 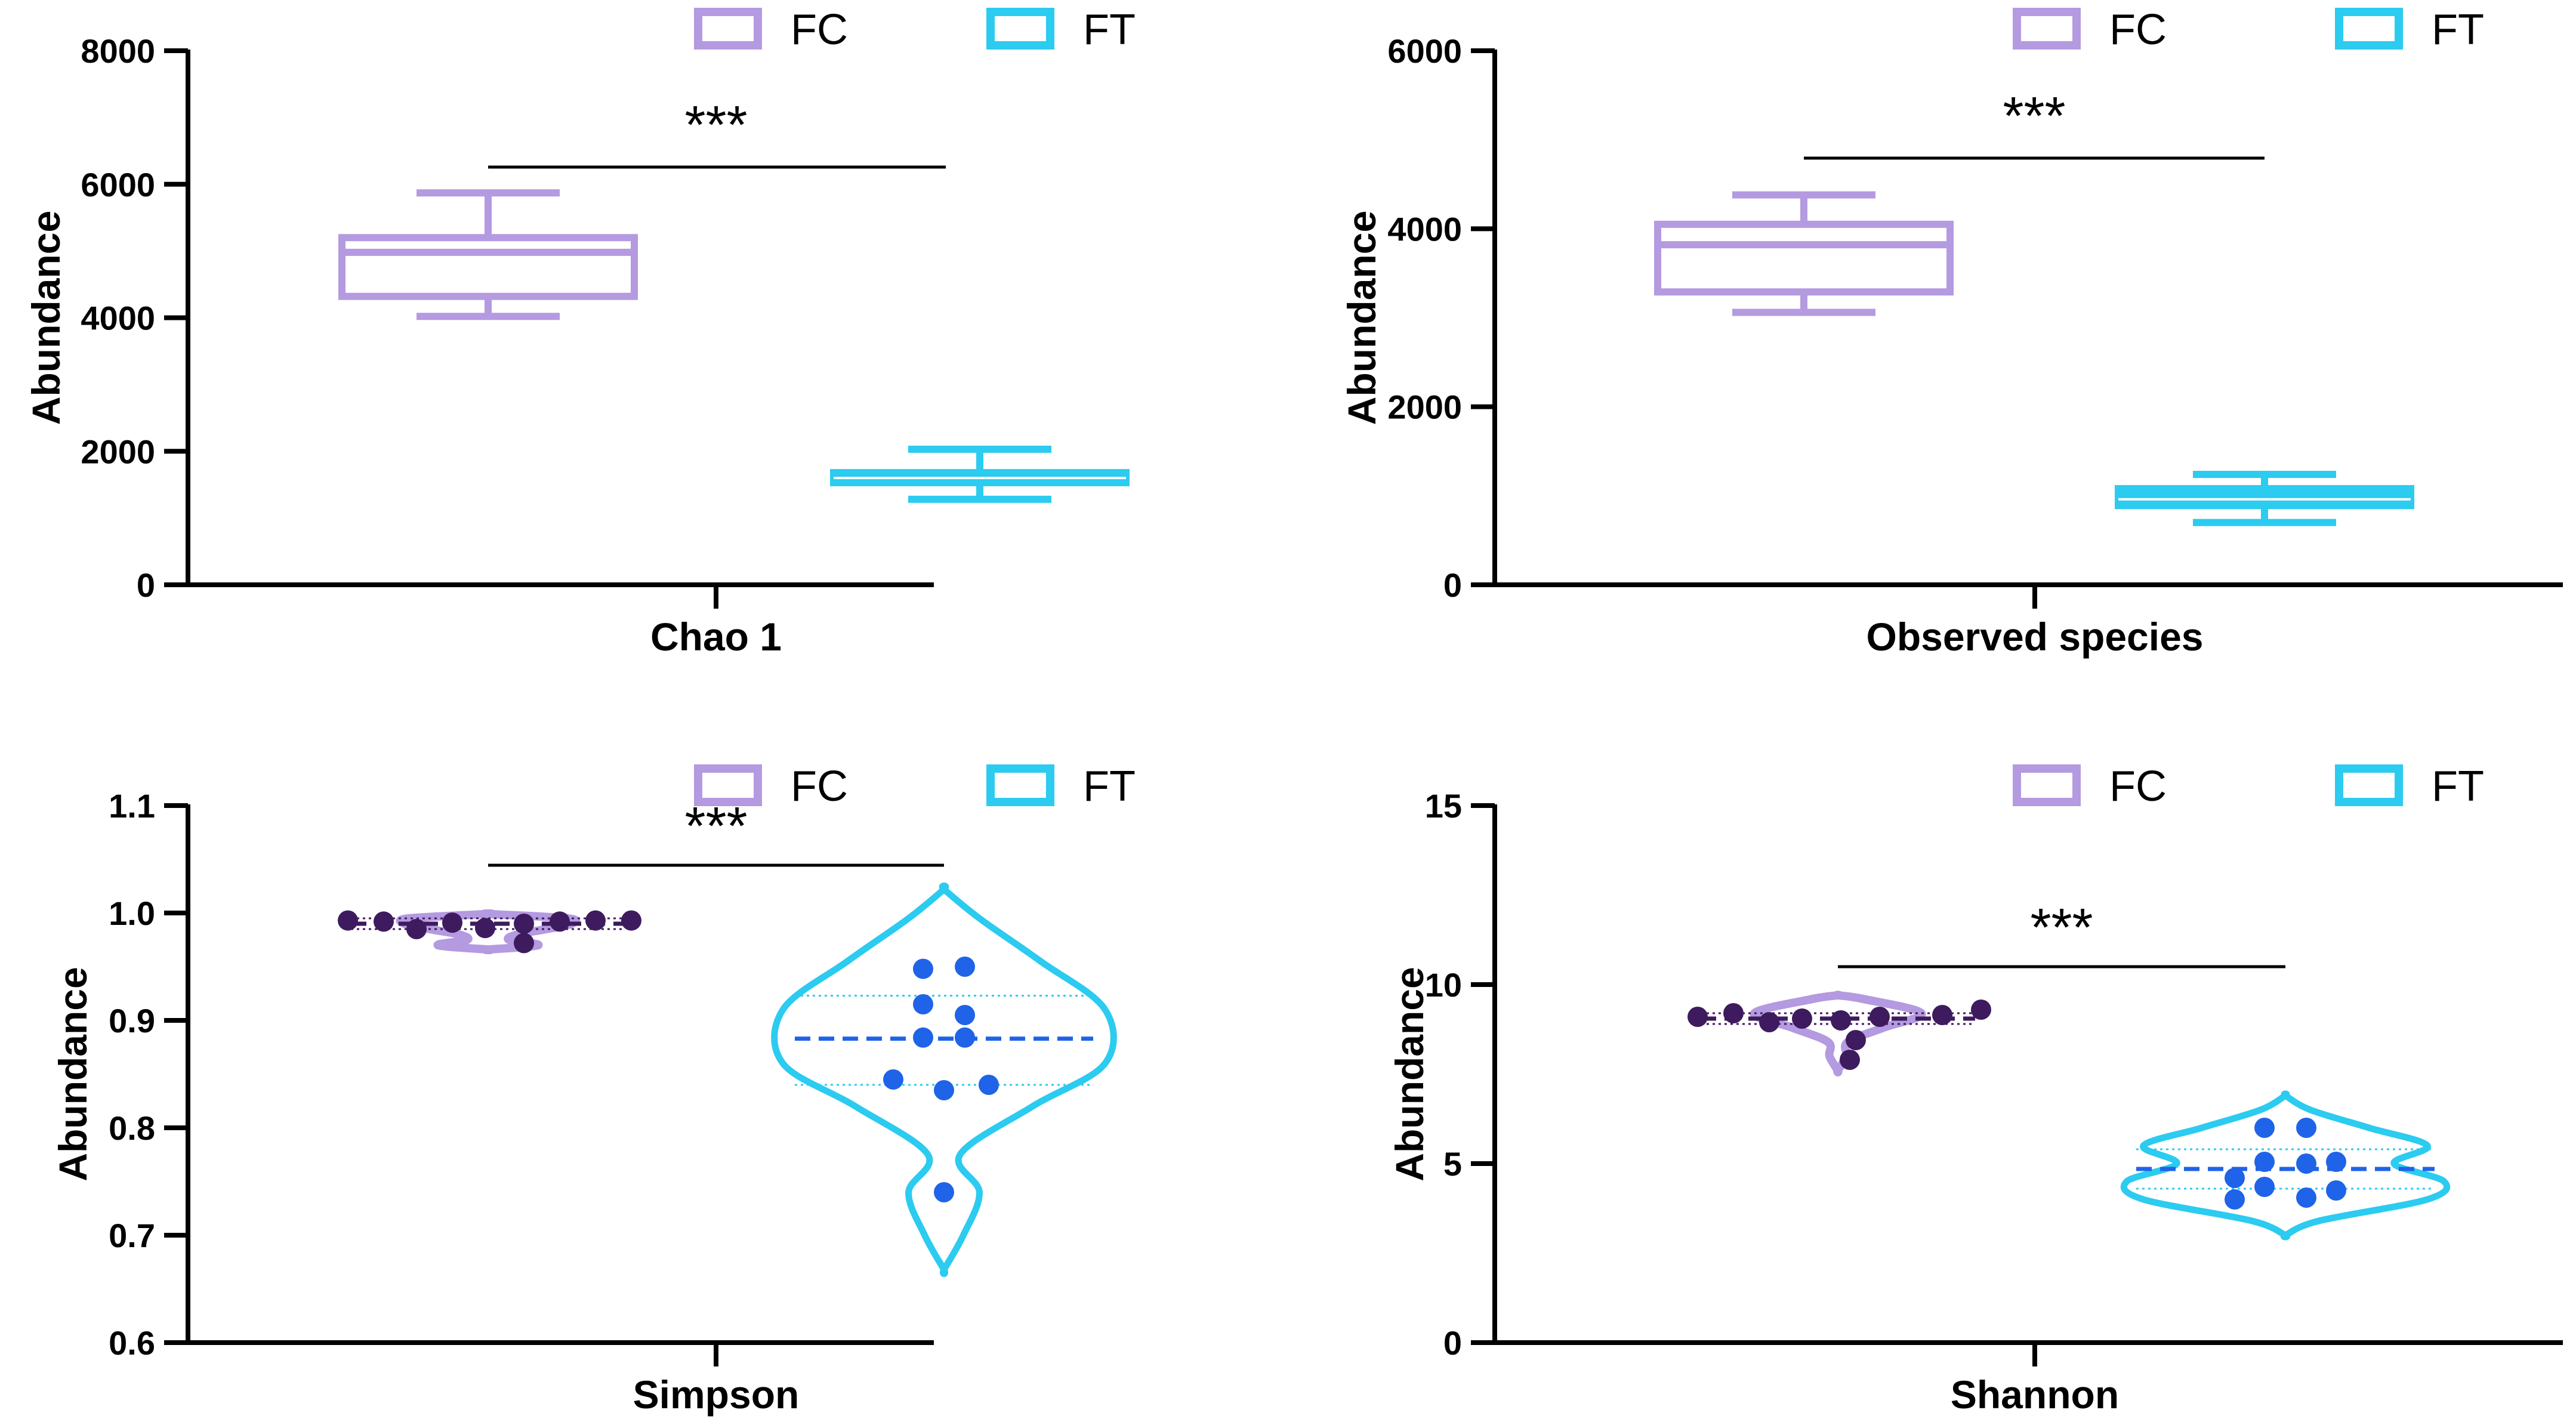 What do you see at coordinates (1443, 985) in the screenshot?
I see `y-tick-label: 10` at bounding box center [1443, 985].